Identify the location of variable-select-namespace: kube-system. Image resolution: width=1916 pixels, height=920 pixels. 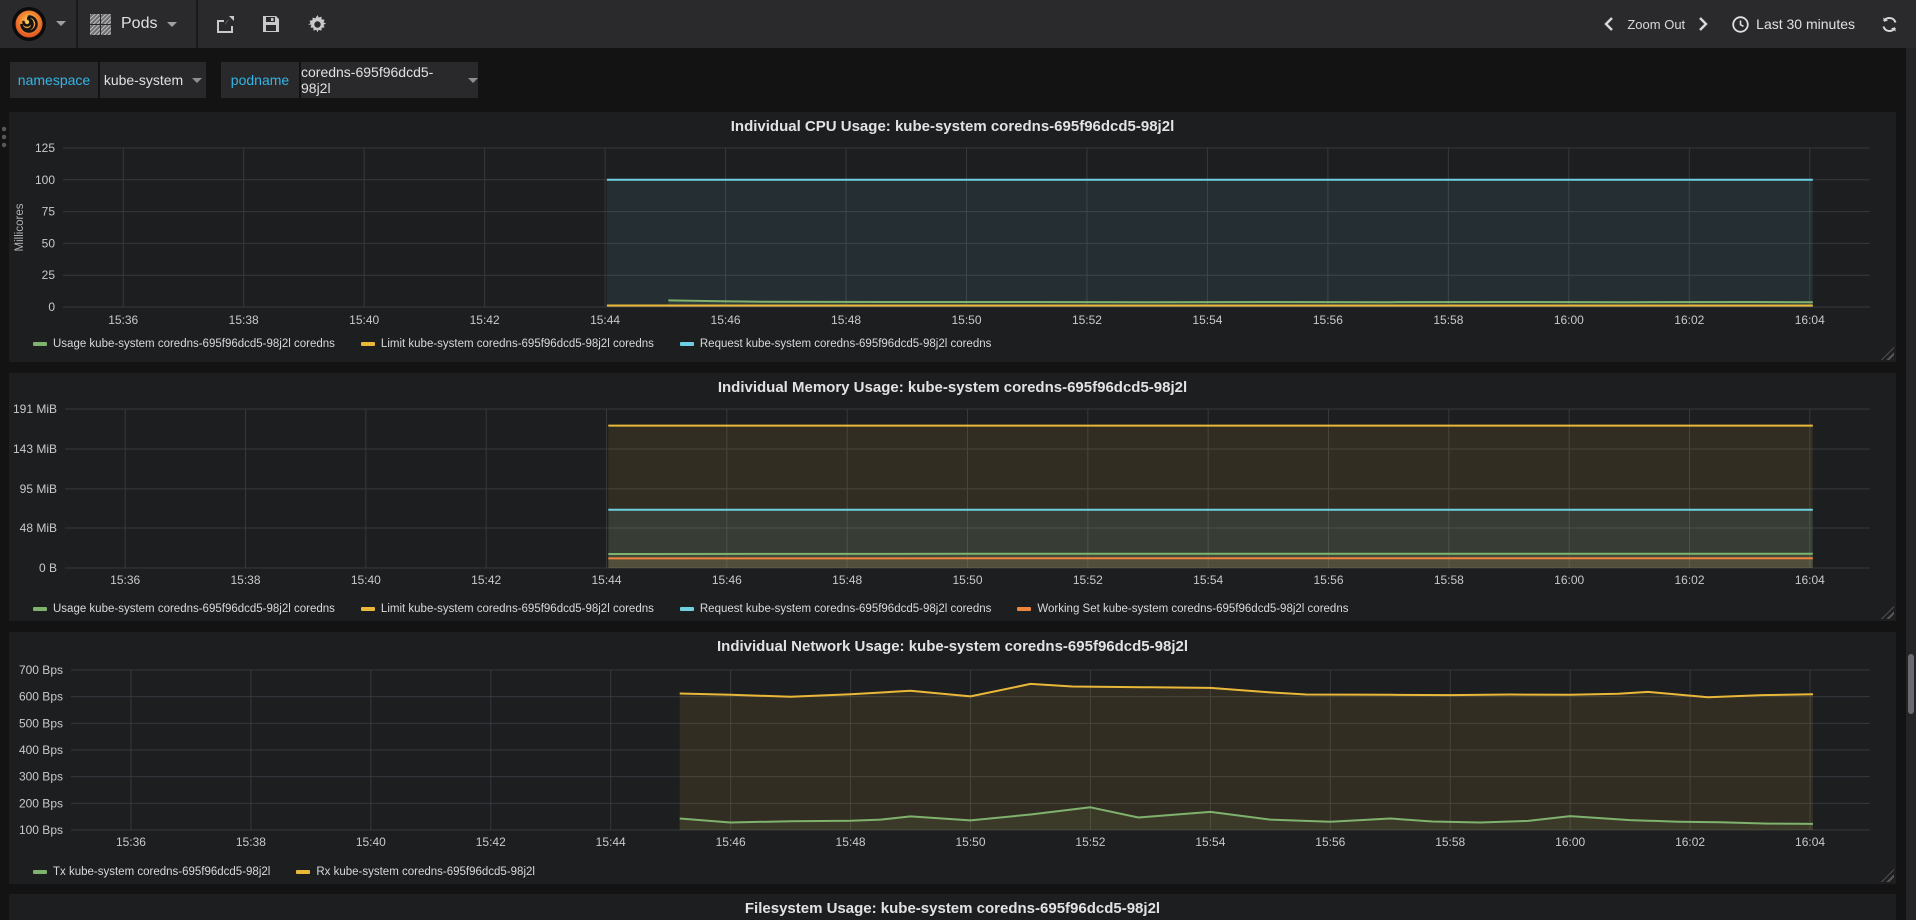
(153, 80).